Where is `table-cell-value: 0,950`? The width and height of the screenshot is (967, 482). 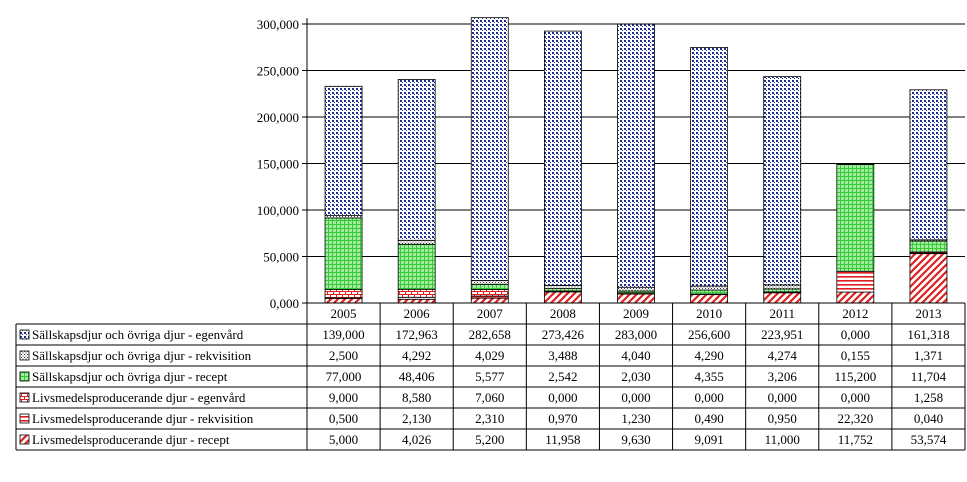 table-cell-value: 0,950 is located at coordinates (782, 418).